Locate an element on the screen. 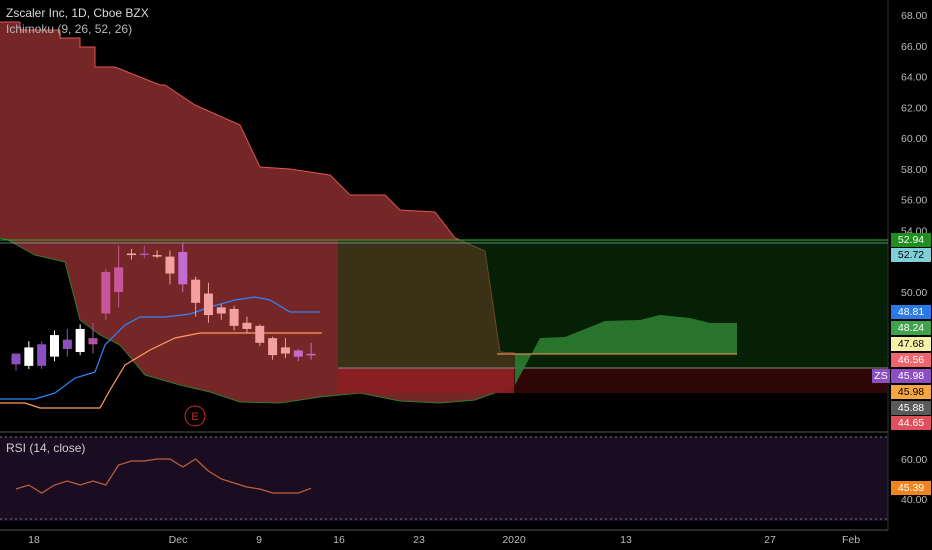 The image size is (932, 550). time-axis-label: 23 is located at coordinates (419, 540).